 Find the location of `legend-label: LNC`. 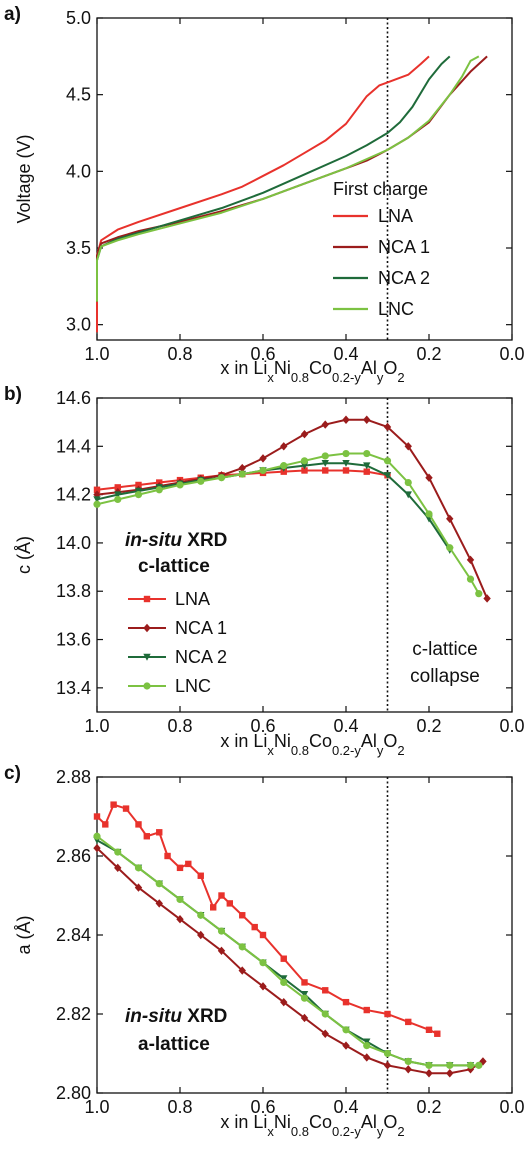

legend-label: LNC is located at coordinates (193, 686).